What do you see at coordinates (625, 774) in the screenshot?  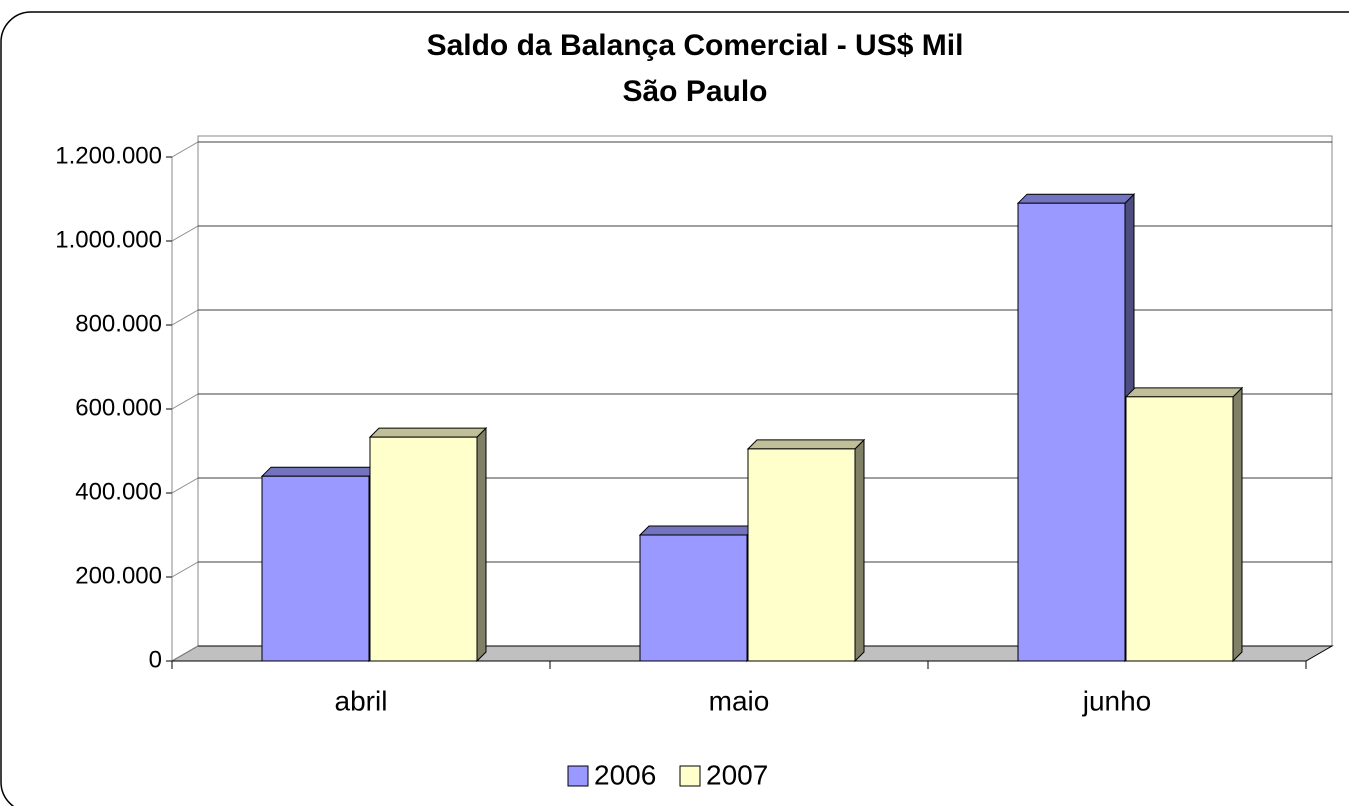 I see `legend-label: 2006` at bounding box center [625, 774].